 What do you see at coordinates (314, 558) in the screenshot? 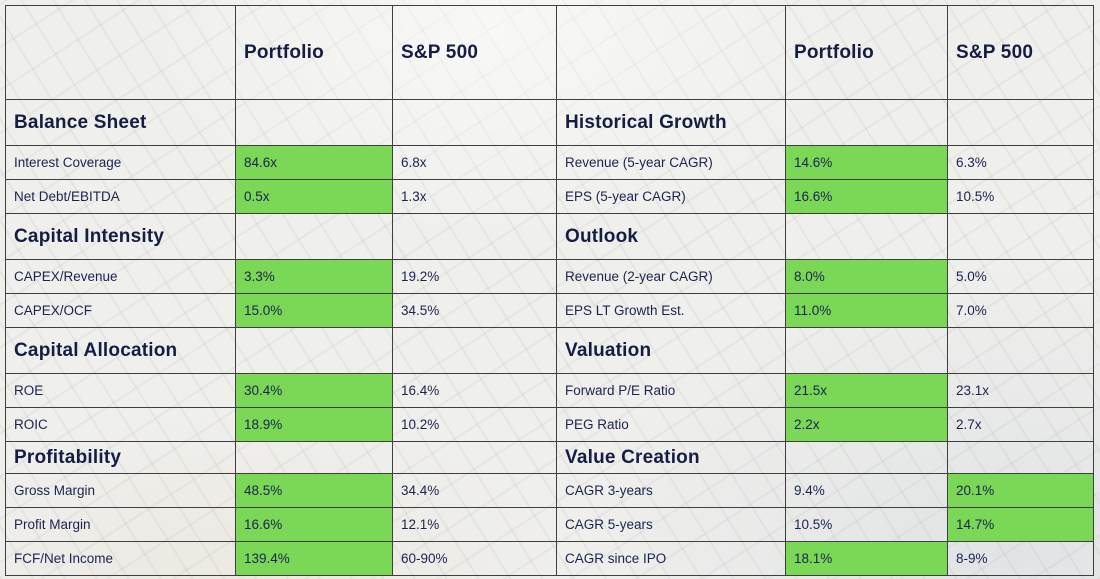
I see `portfolio-value-cell: 139.4%` at bounding box center [314, 558].